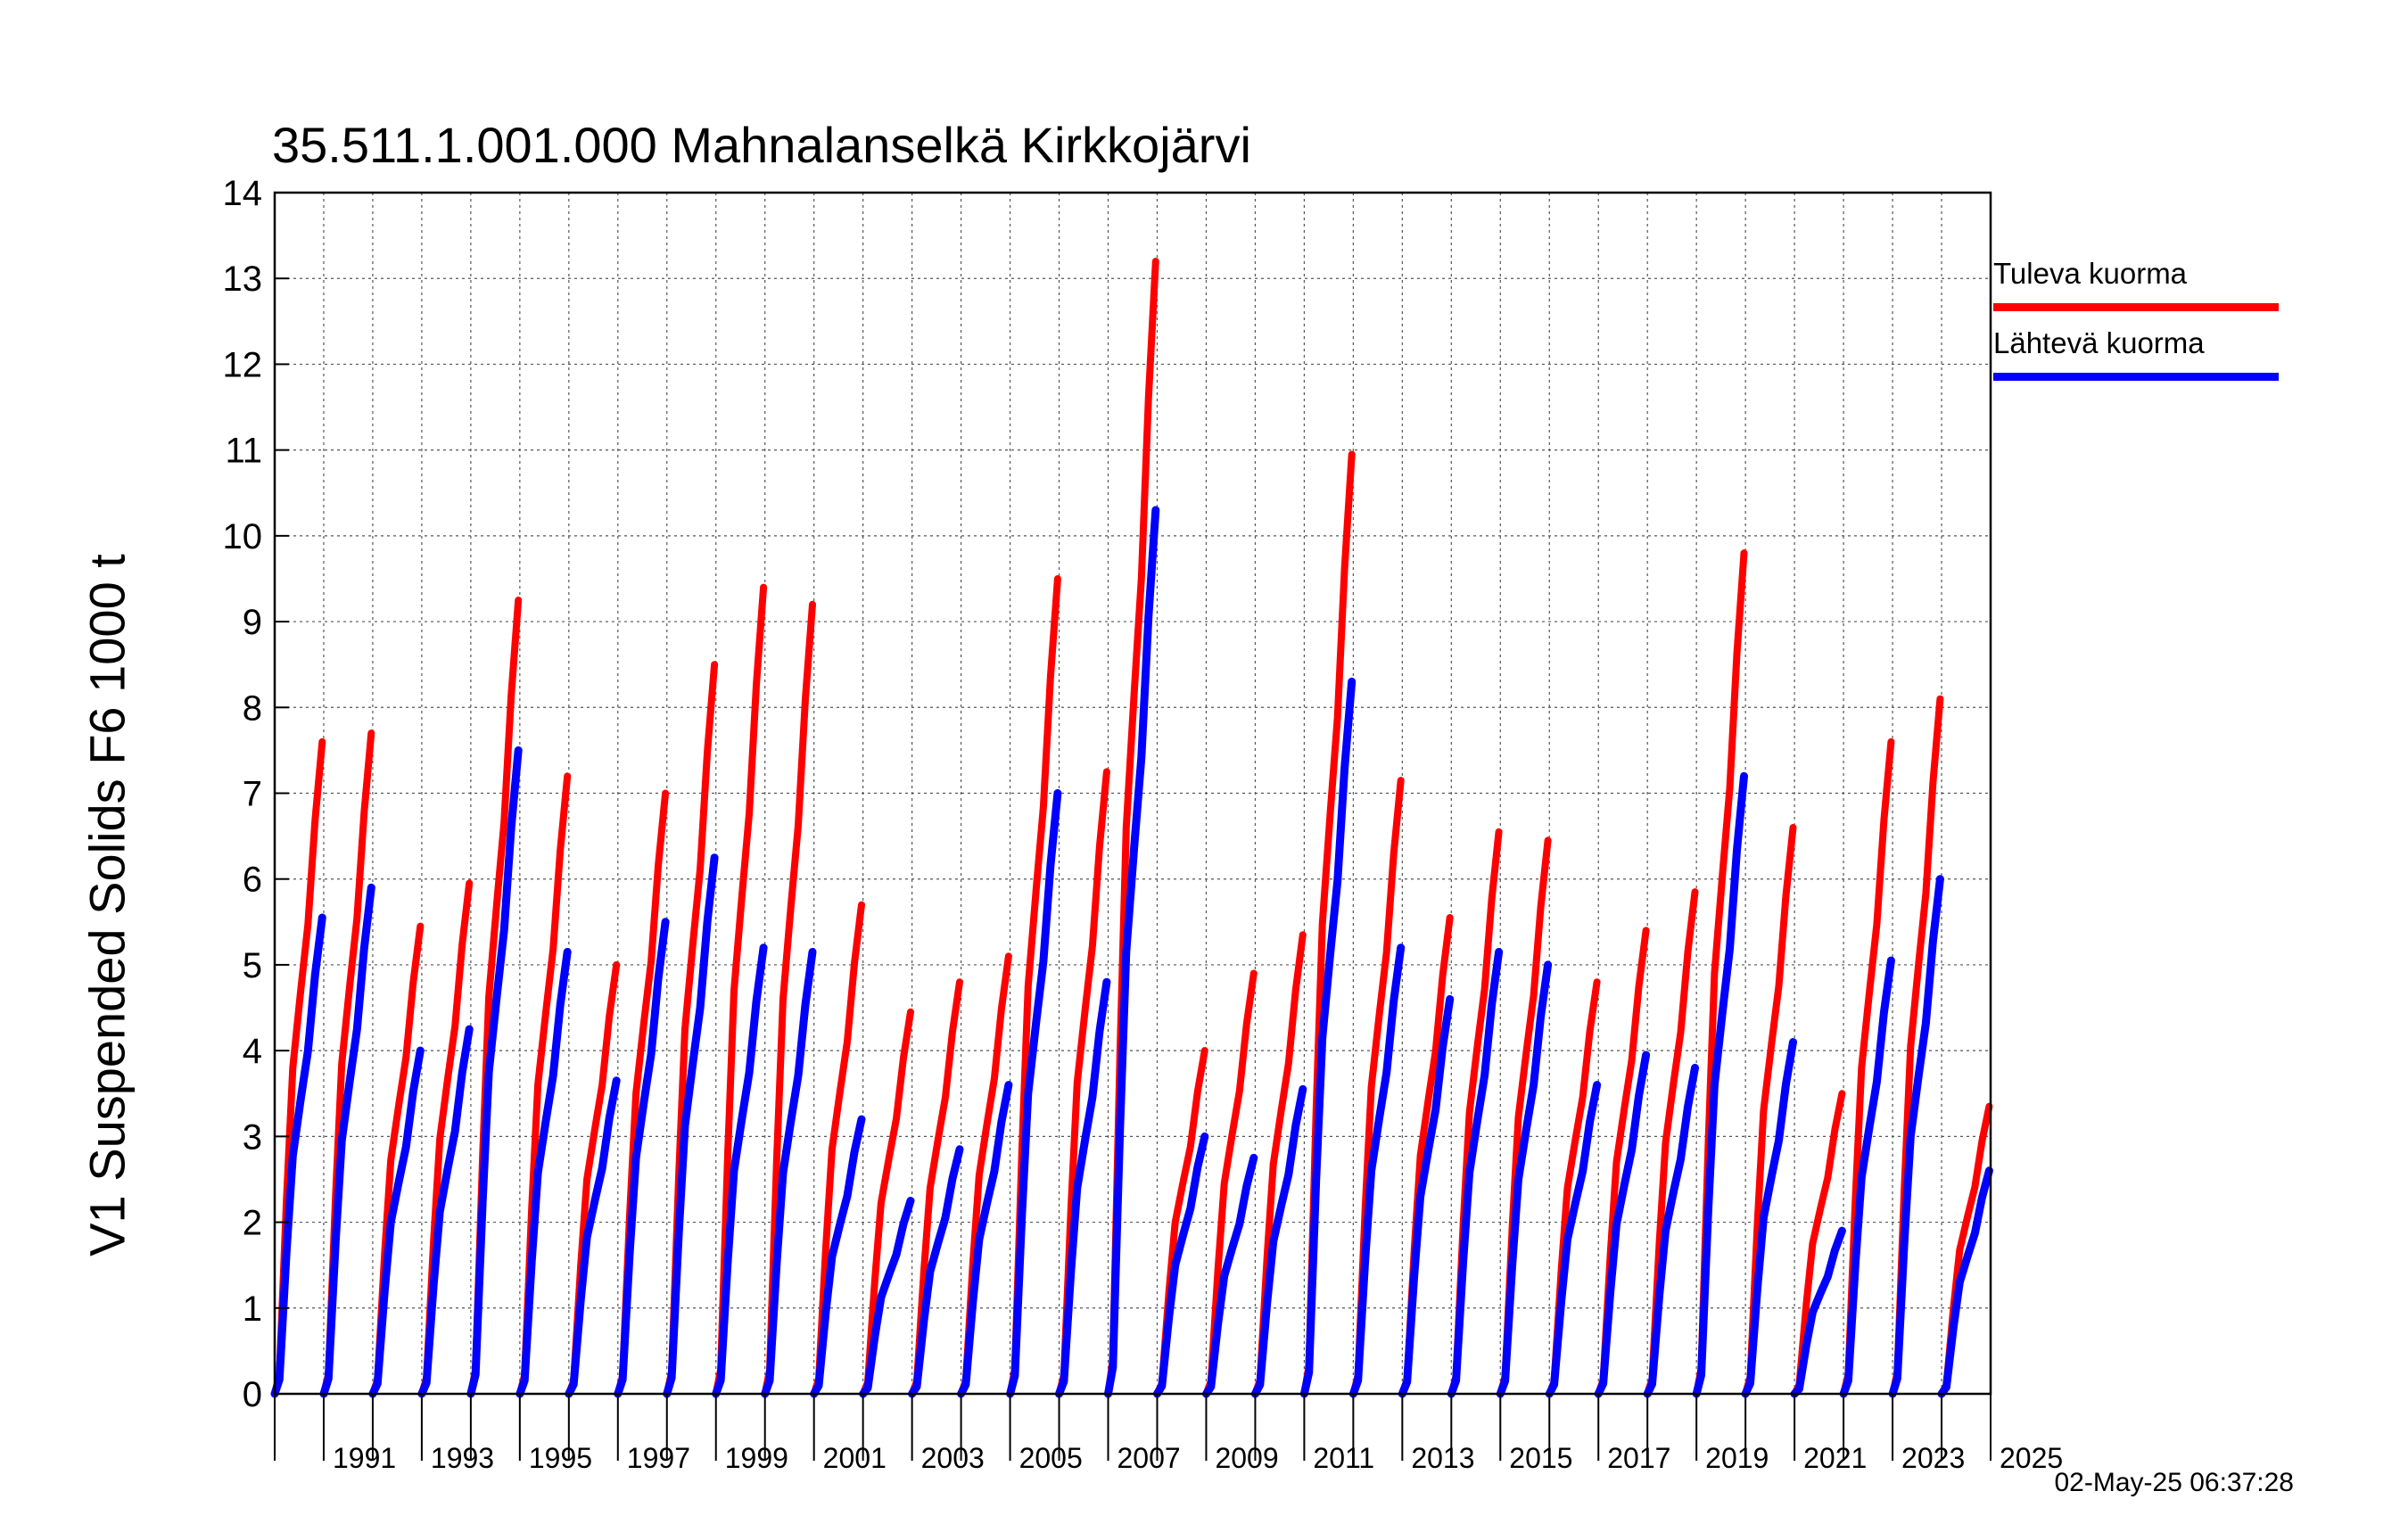  Describe the element at coordinates (252, 880) in the screenshot. I see `y-tick-label: 6` at that location.